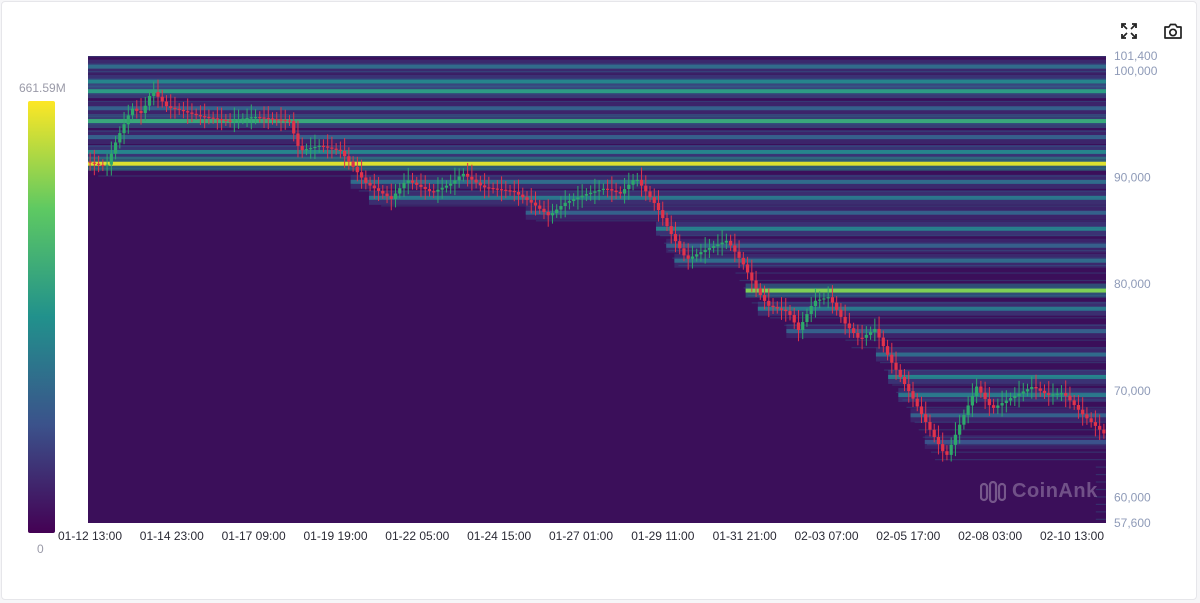 The width and height of the screenshot is (1200, 603). What do you see at coordinates (1173, 31) in the screenshot?
I see `screenshot-button` at bounding box center [1173, 31].